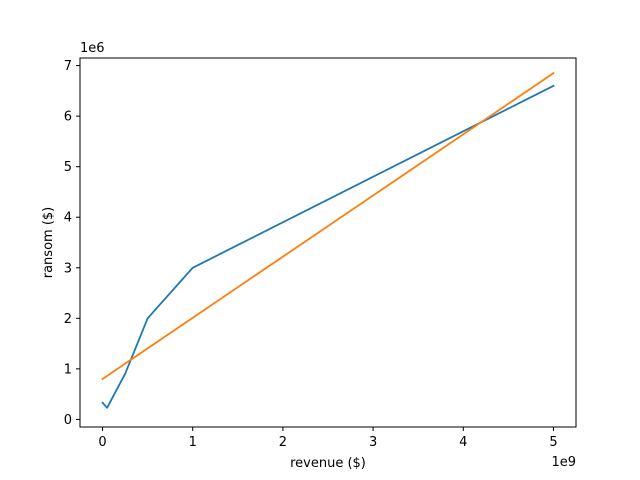  I want to click on y-tick-label: 4, so click(68, 218).